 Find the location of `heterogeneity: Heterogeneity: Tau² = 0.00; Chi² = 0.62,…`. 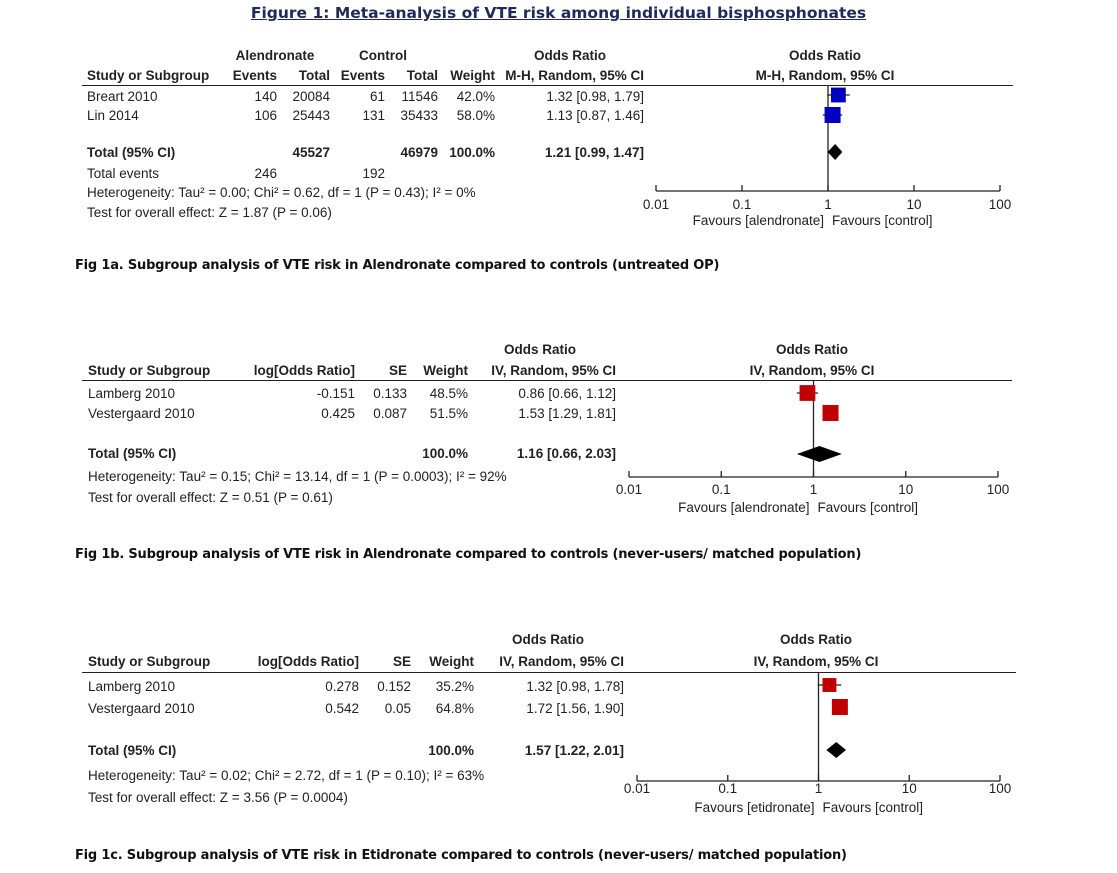

heterogeneity: Heterogeneity: Tau² = 0.00; Chi² = 0.62,… is located at coordinates (281, 192).